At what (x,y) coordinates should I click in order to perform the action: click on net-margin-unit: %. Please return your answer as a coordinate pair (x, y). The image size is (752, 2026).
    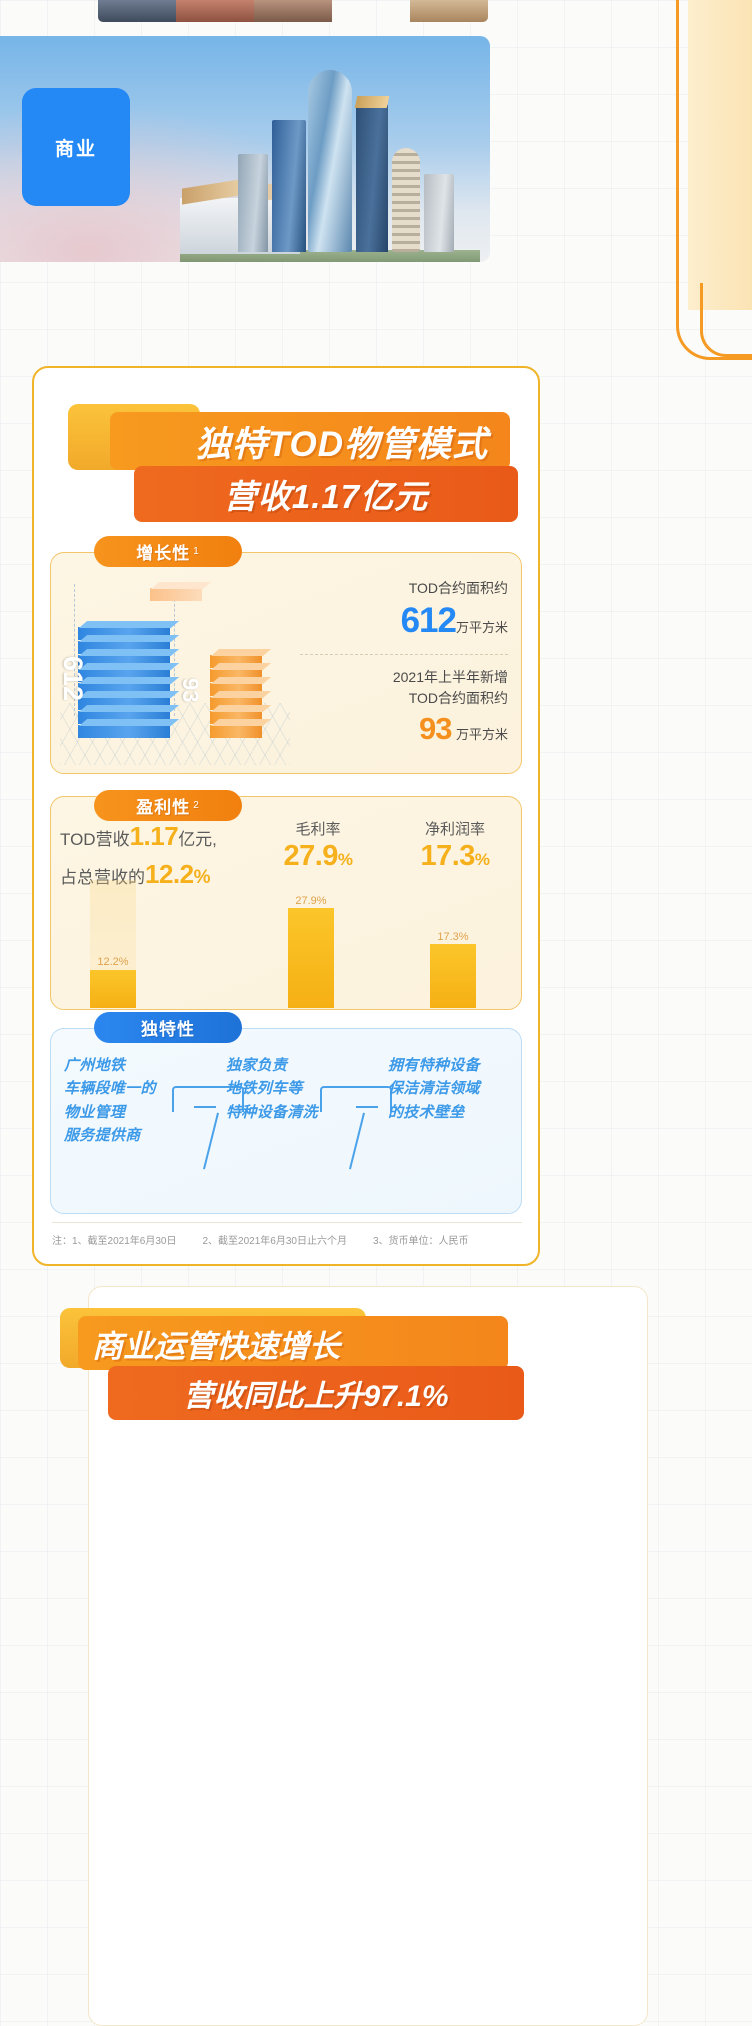
    Looking at the image, I should click on (482, 859).